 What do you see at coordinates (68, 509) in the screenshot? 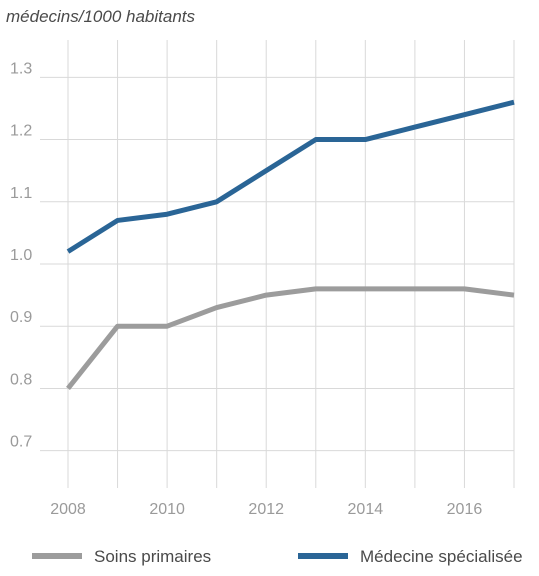
I see `x-tick-label: 2008` at bounding box center [68, 509].